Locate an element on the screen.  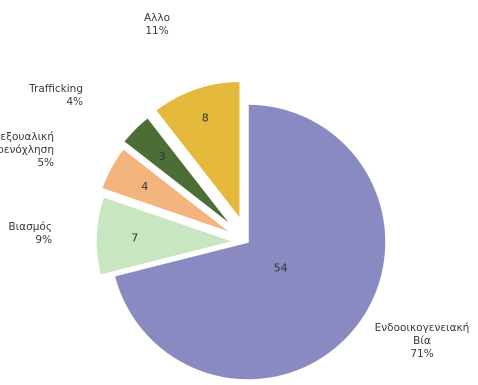
percent-label: 71% is located at coordinates (421, 354).